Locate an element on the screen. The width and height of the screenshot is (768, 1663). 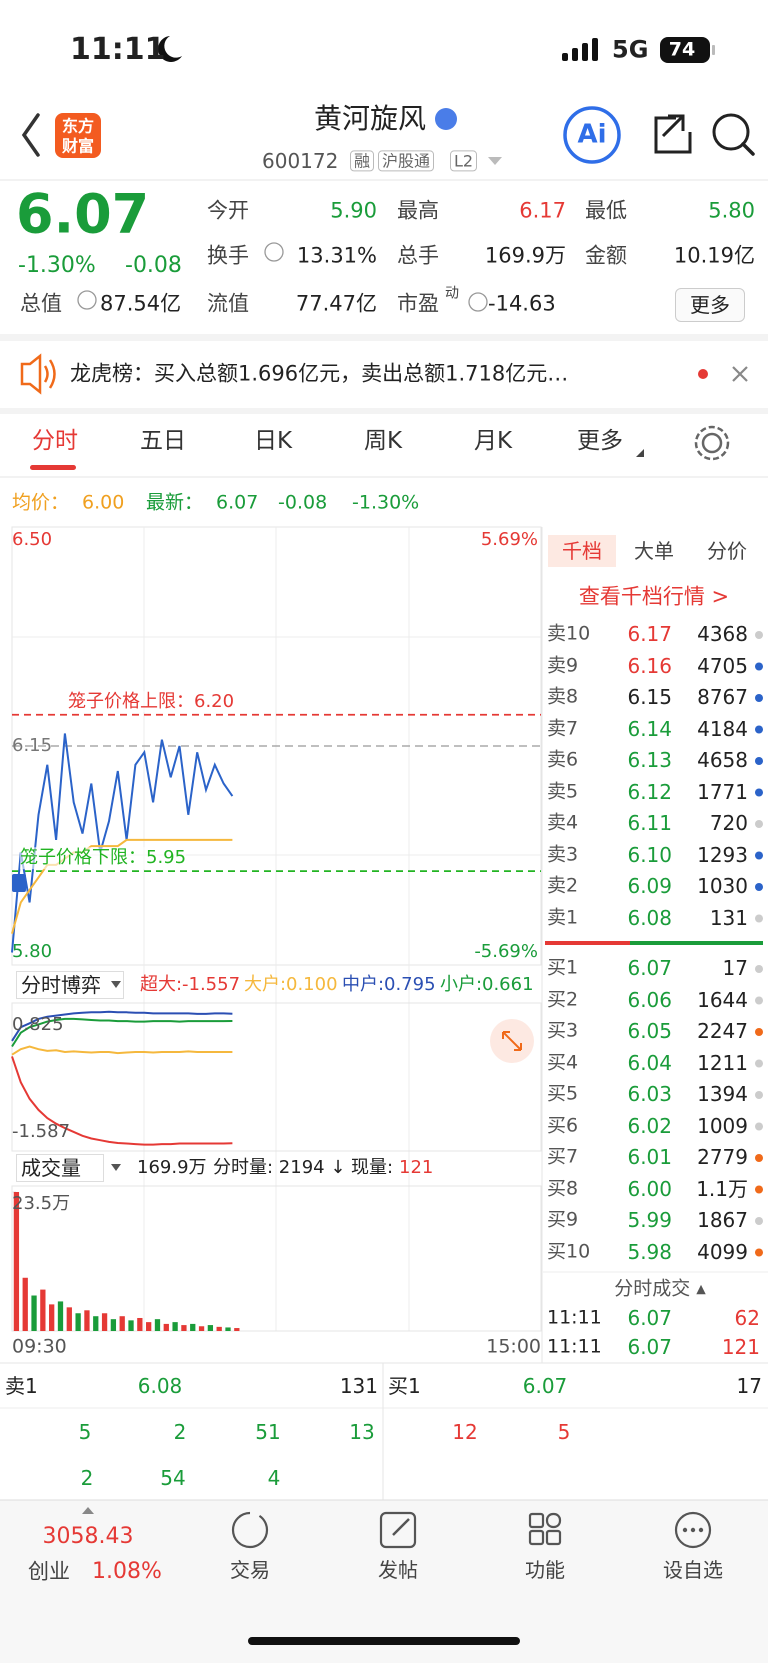
tab-bar-item: 设自选 is located at coordinates (693, 1570).